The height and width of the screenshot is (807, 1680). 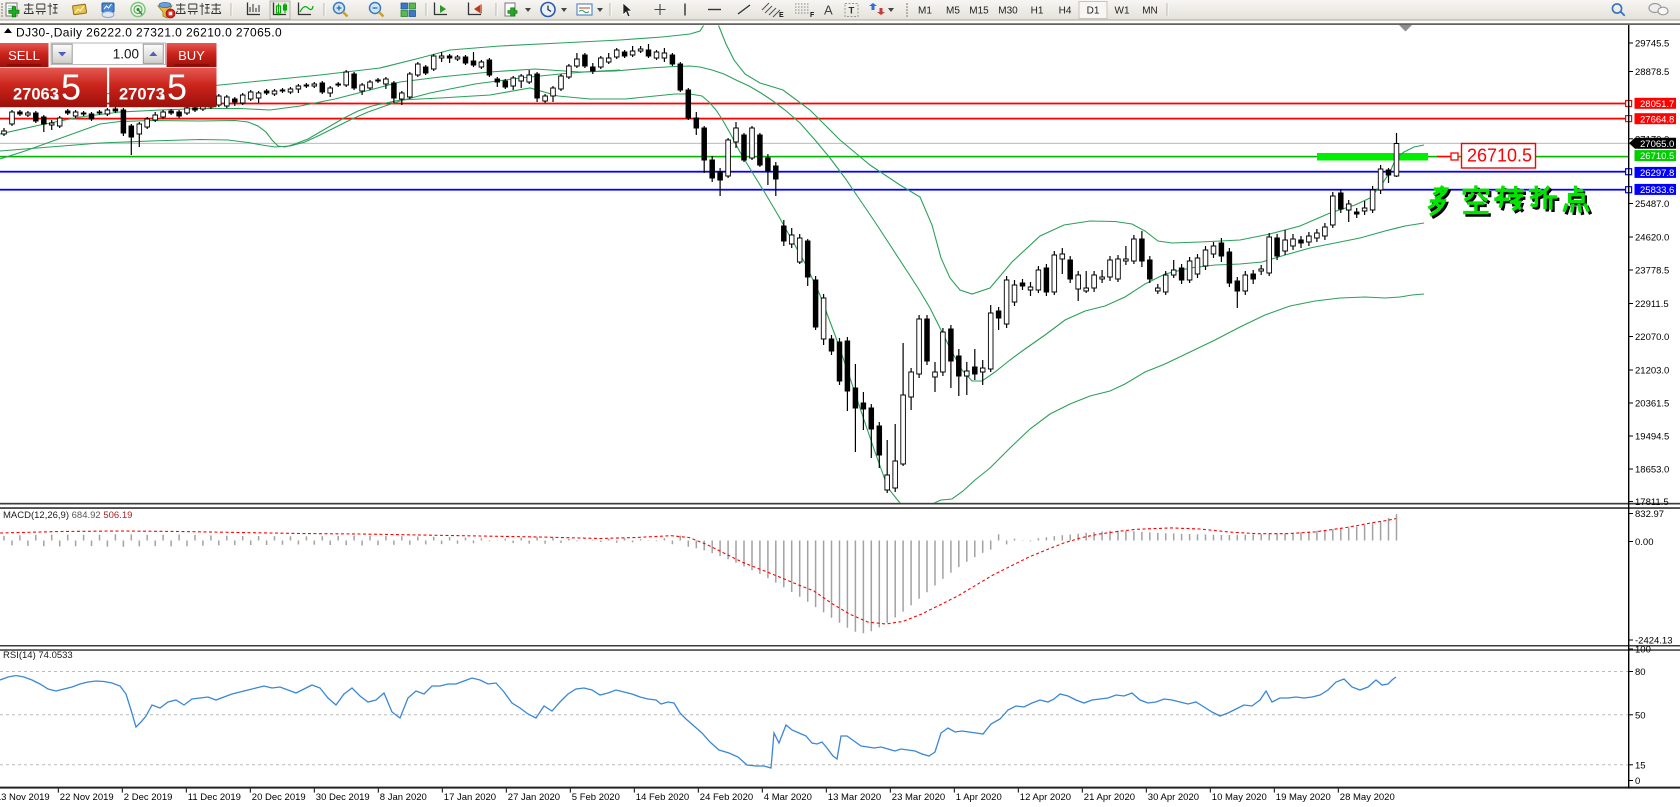 What do you see at coordinates (38, 655) in the screenshot?
I see `svg-text: RSI(14) 74.0533` at bounding box center [38, 655].